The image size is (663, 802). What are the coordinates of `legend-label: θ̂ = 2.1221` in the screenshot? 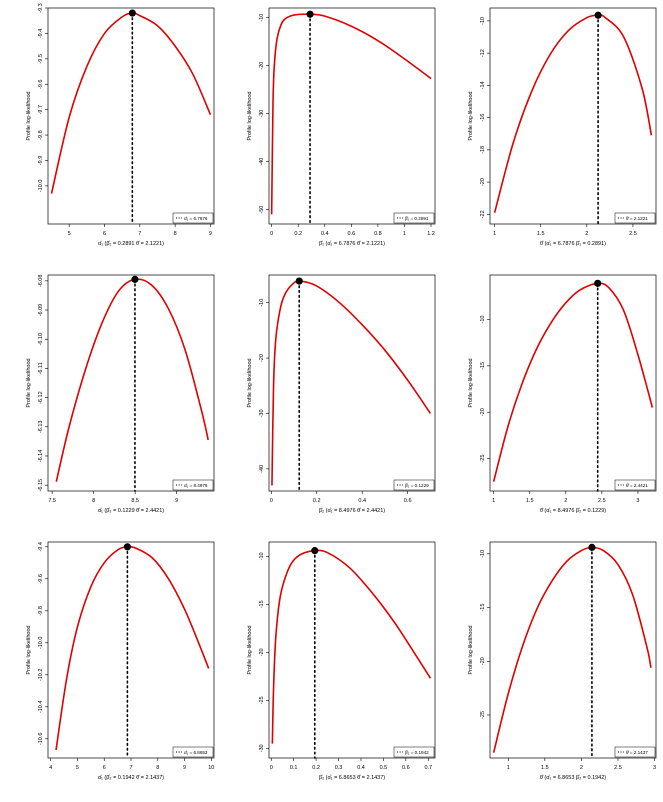 It's located at (637, 218).